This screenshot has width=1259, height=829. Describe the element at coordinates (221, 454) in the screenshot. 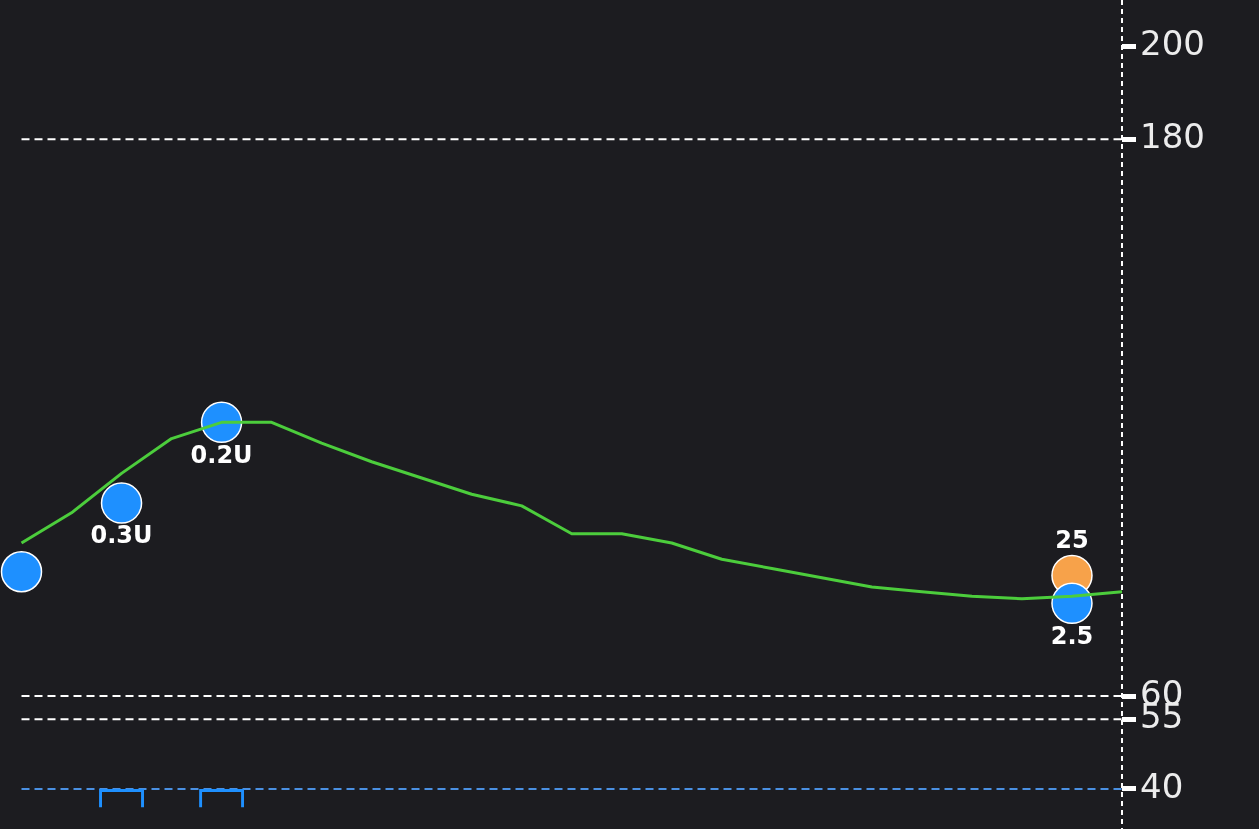

I see `annotation: 0.2U` at that location.